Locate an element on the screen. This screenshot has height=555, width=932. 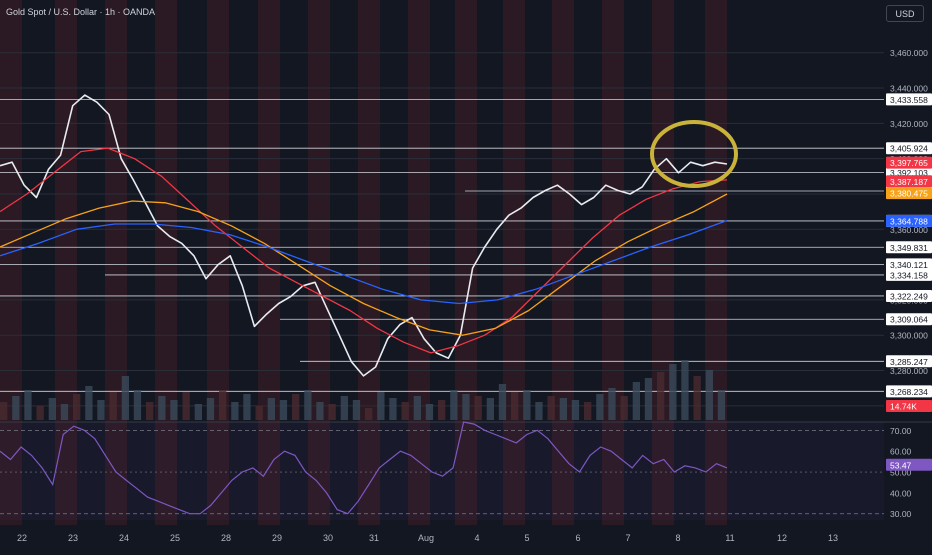
highlight-circle-annotation is located at coordinates (694, 154).